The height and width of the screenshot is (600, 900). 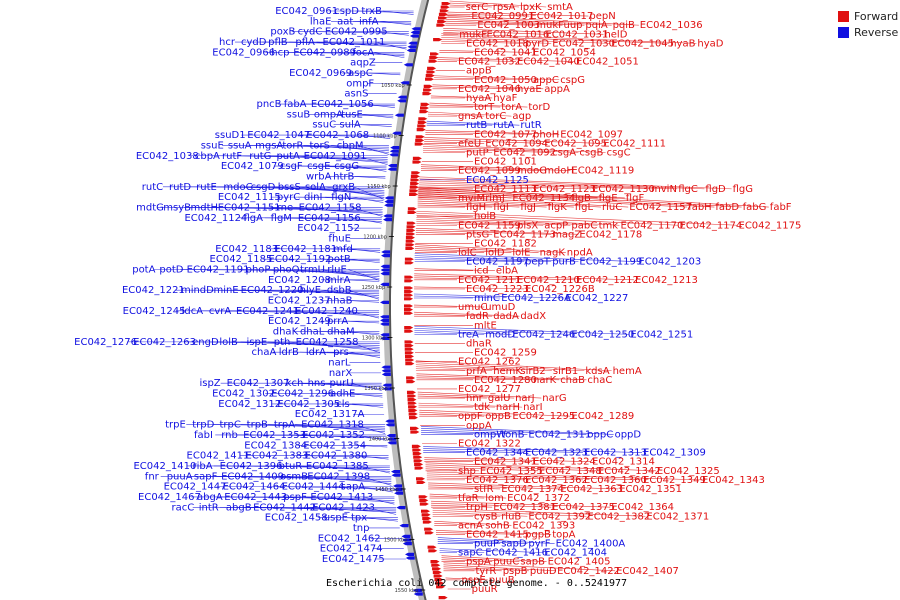 What do you see at coordinates (559, 434) in the screenshot?
I see `gene-label-reverse: EC042_1311` at bounding box center [559, 434].